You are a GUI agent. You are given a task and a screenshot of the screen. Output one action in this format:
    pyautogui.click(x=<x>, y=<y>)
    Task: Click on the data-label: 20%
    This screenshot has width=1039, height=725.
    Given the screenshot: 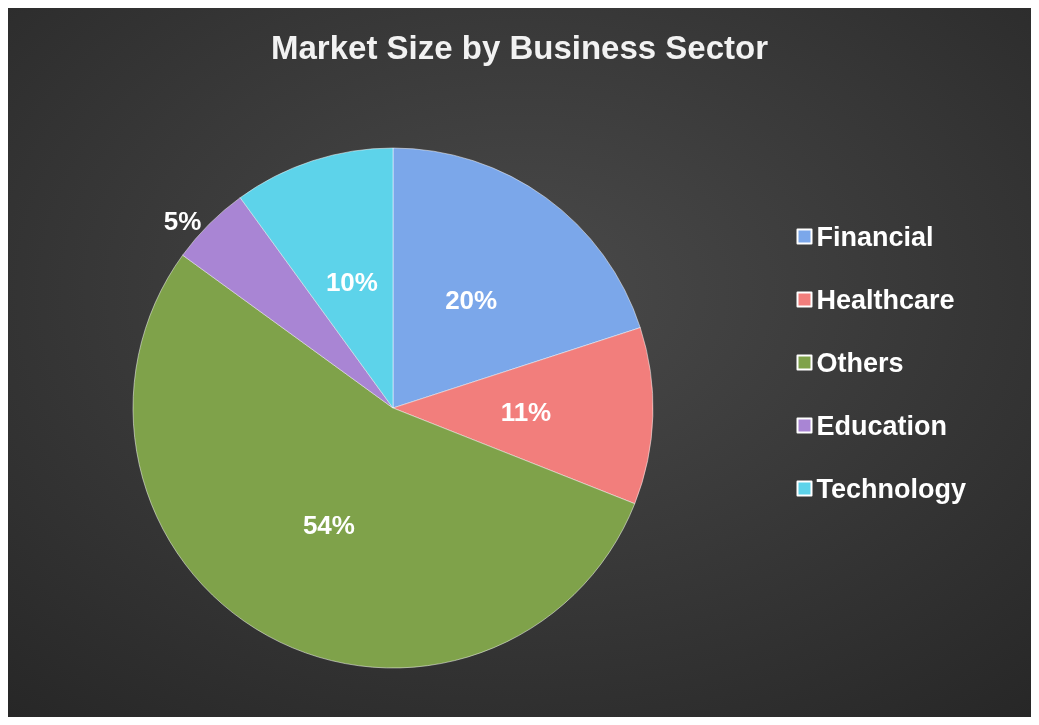 What is the action you would take?
    pyautogui.click(x=471, y=300)
    